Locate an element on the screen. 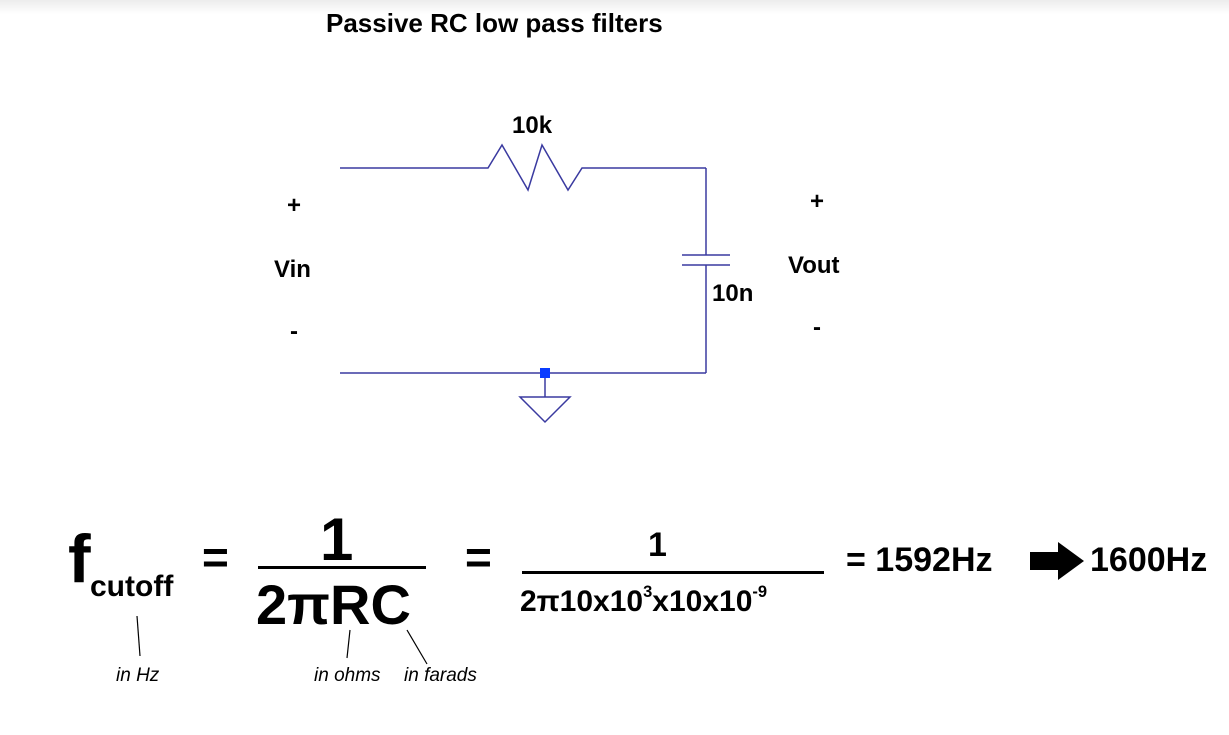 This screenshot has width=1229, height=735. vout-label: Vout is located at coordinates (814, 265).